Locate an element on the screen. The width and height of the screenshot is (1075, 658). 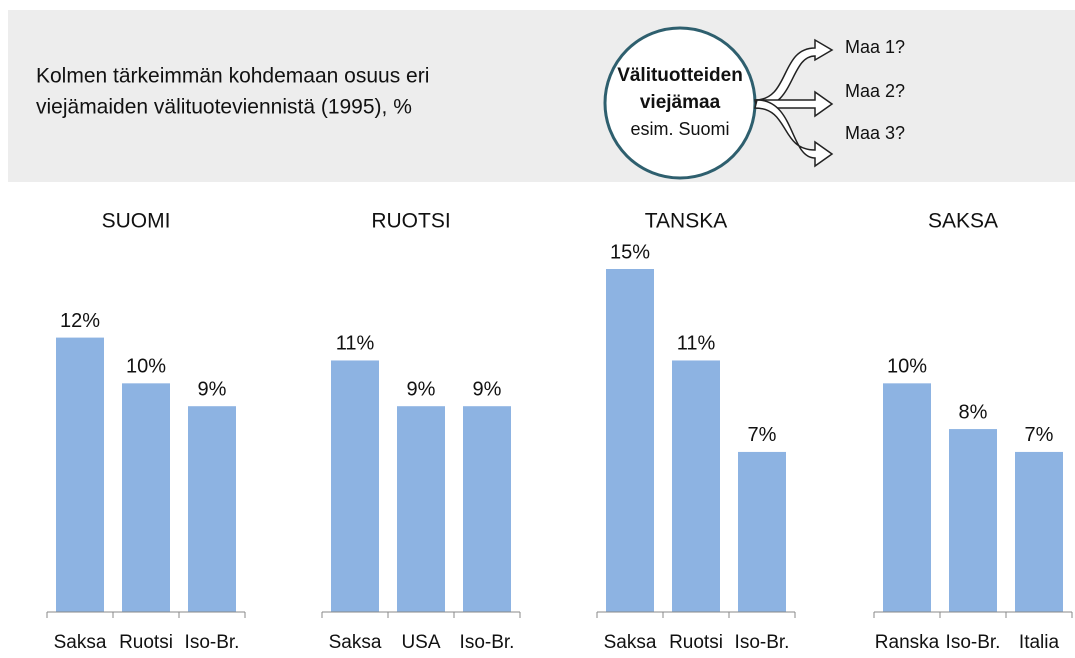
chart-title: RUOTSI is located at coordinates (410, 221).